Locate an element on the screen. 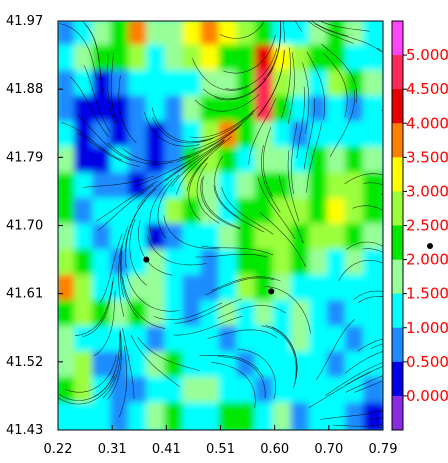  y-tick-label: 41.43 is located at coordinates (24, 430).